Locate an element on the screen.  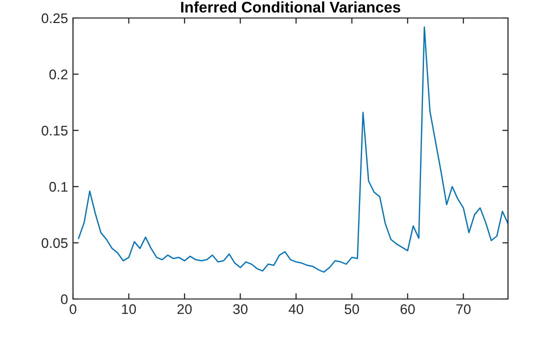
y-tick-label: 0.2 is located at coordinates (58, 75).